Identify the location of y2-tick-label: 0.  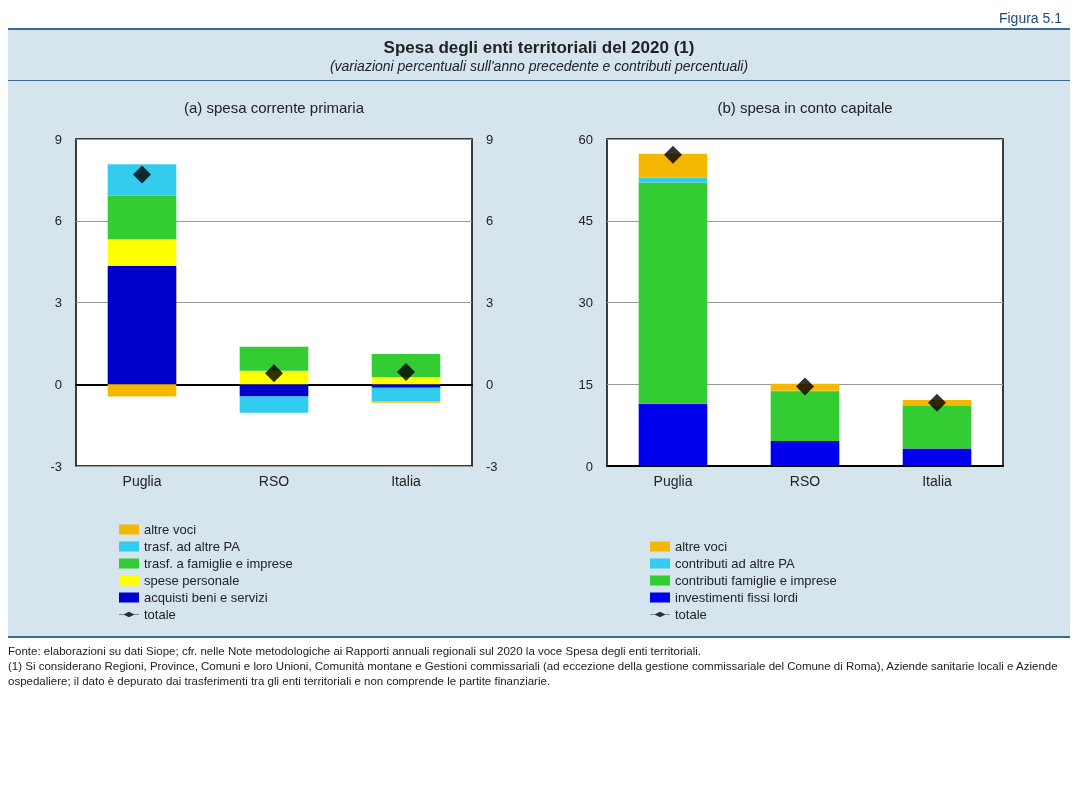
(489, 384).